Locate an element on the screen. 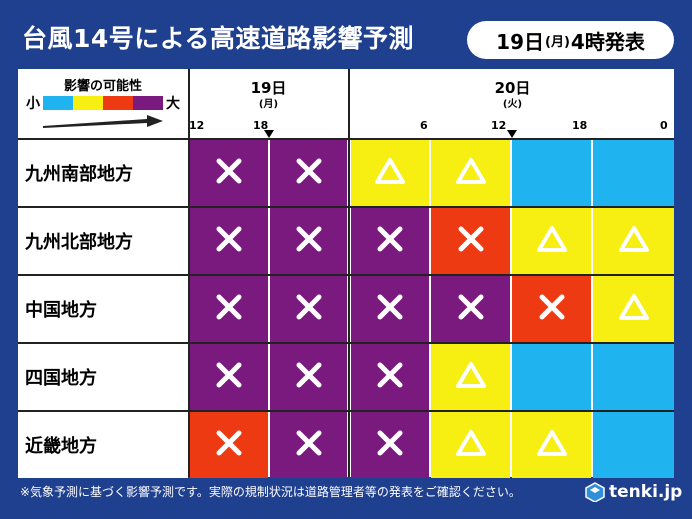 This screenshot has height=519, width=692. tenki-logo: tenki.jp is located at coordinates (633, 492).